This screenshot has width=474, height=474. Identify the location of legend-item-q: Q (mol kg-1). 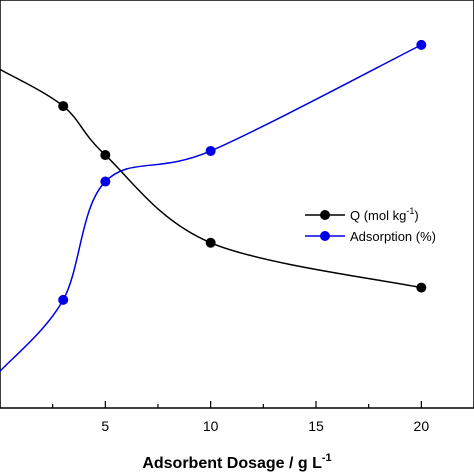
(362, 214).